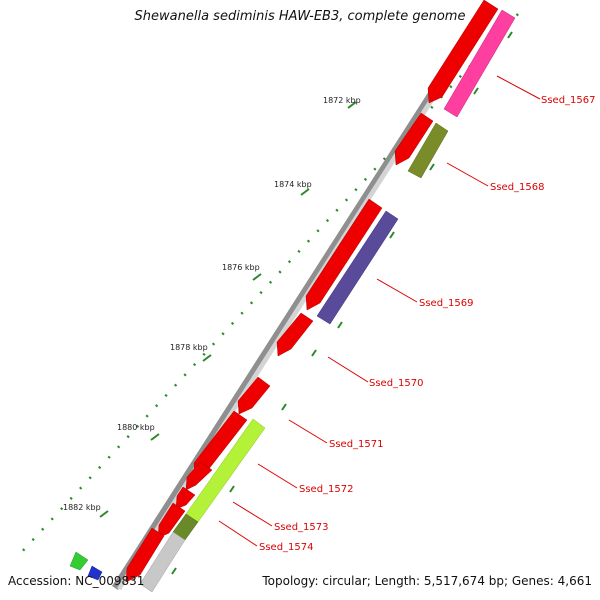 The image size is (600, 600). What do you see at coordinates (286, 547) in the screenshot?
I see `gene-label-ssed-1574: Ssed_1574` at bounding box center [286, 547].